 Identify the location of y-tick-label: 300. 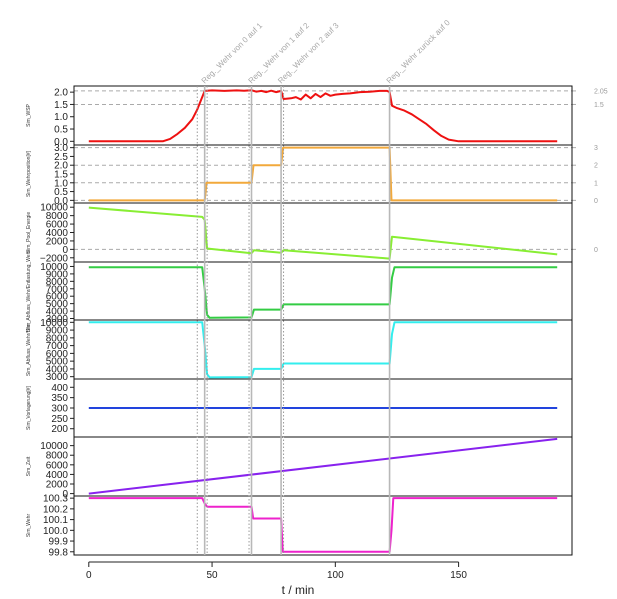
(59, 409).